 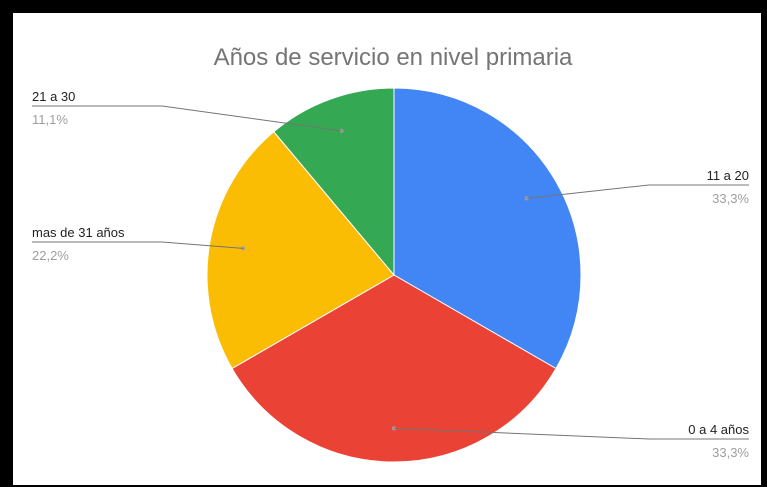 What do you see at coordinates (393, 57) in the screenshot?
I see `chart-title: Años de servicio en nivel primaria` at bounding box center [393, 57].